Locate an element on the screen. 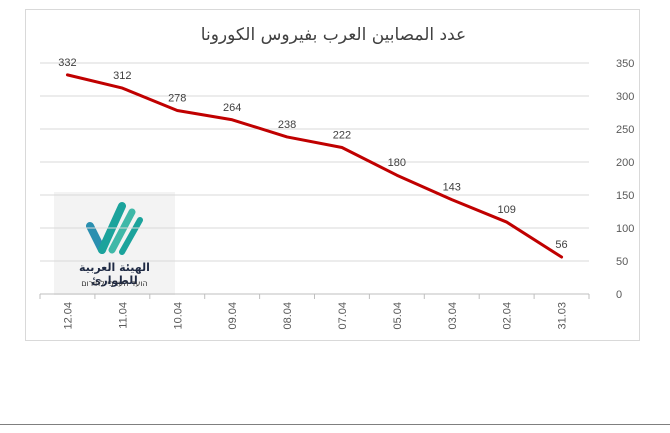 The height and width of the screenshot is (433, 670). data-label: 312 is located at coordinates (122, 76).